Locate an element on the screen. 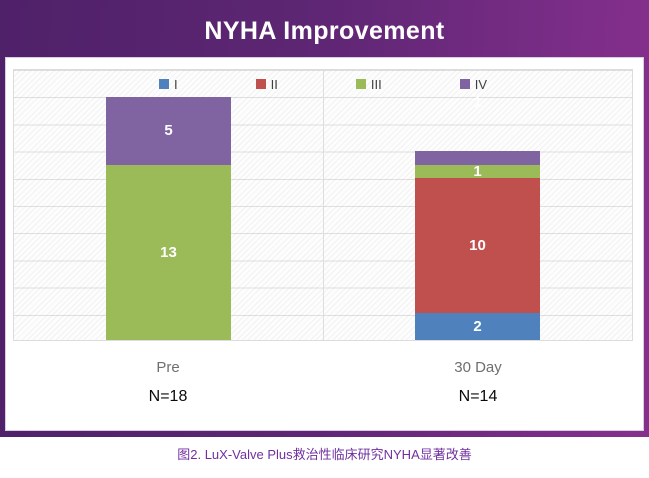 Image resolution: width=649 pixels, height=478 pixels. bar-segment-iv: 5 is located at coordinates (168, 131).